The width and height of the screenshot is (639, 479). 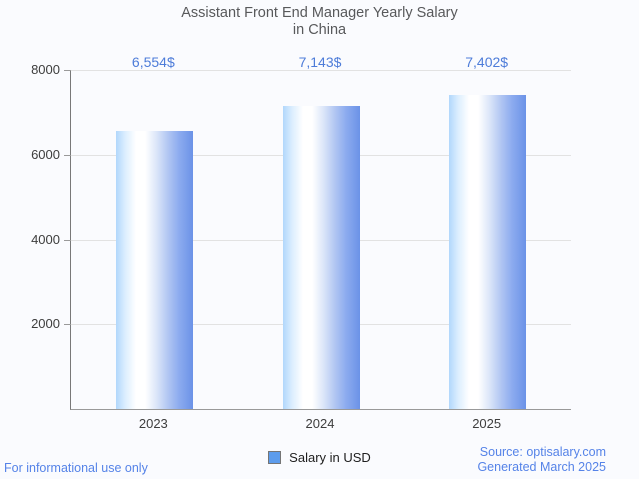 I want to click on y-axis-labels: 2000 4000 6000 8000, so click(x=30, y=236).